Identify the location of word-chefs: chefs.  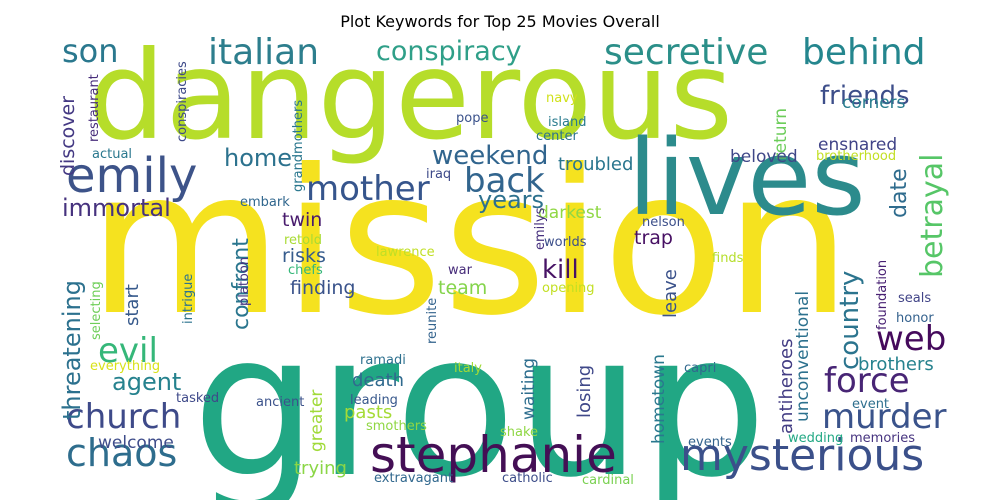
(305, 270).